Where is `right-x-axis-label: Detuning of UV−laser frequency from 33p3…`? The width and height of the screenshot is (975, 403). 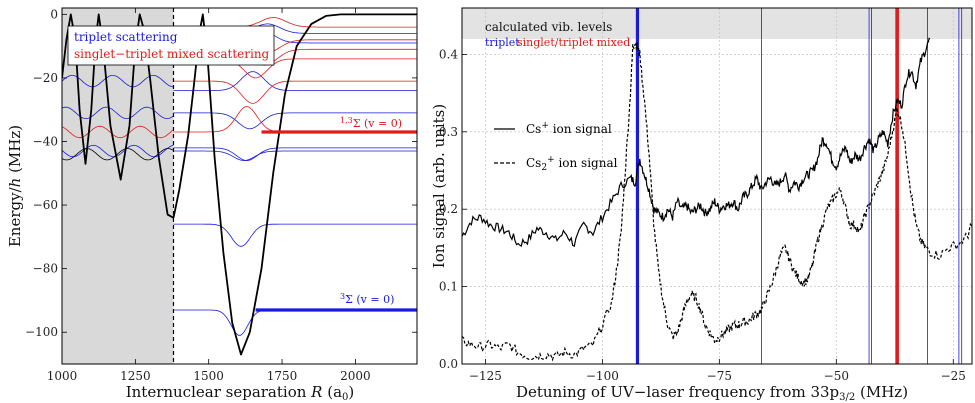 right-x-axis-label: Detuning of UV−laser frequency from 33p3… is located at coordinates (712, 393).